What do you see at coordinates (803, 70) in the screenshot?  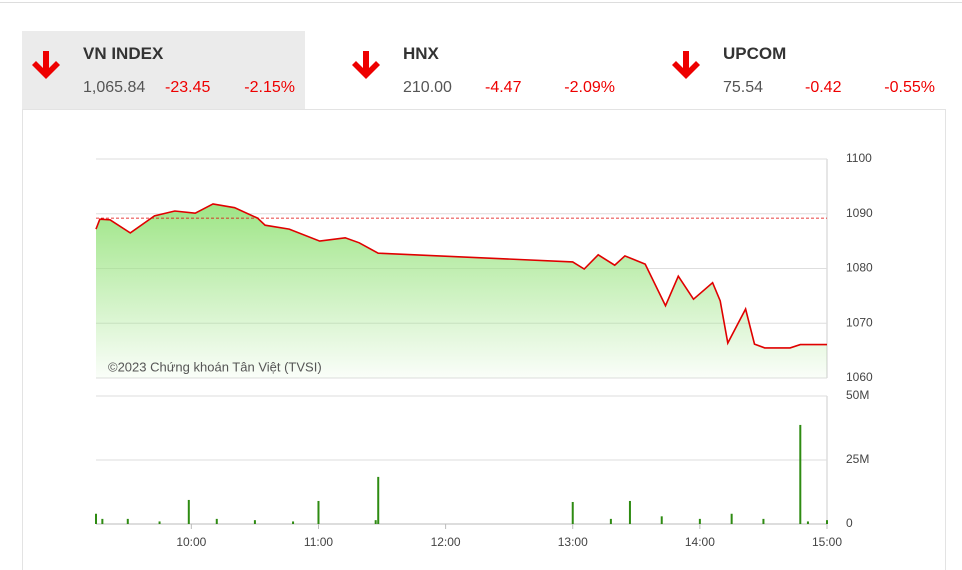 I see `ticker: UPCOM 75.54 -0.42 -0.55%` at bounding box center [803, 70].